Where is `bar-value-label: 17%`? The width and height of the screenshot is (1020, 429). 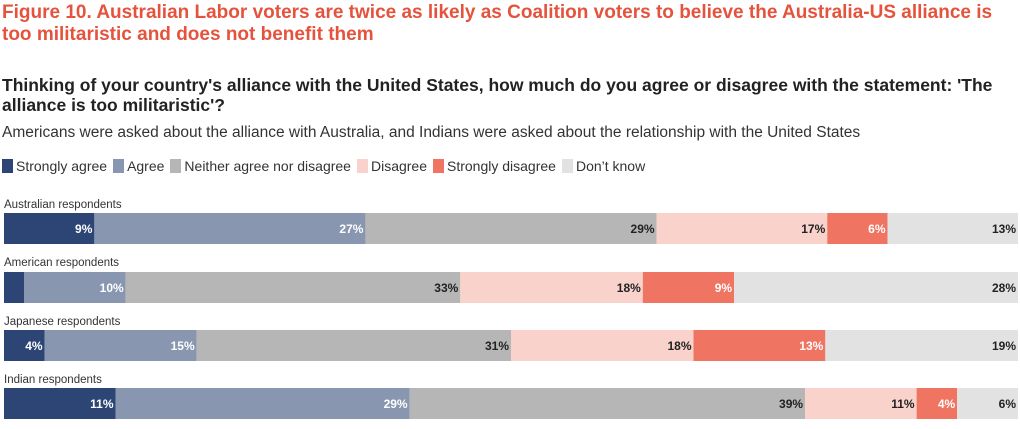
bar-value-label: 17% is located at coordinates (813, 229).